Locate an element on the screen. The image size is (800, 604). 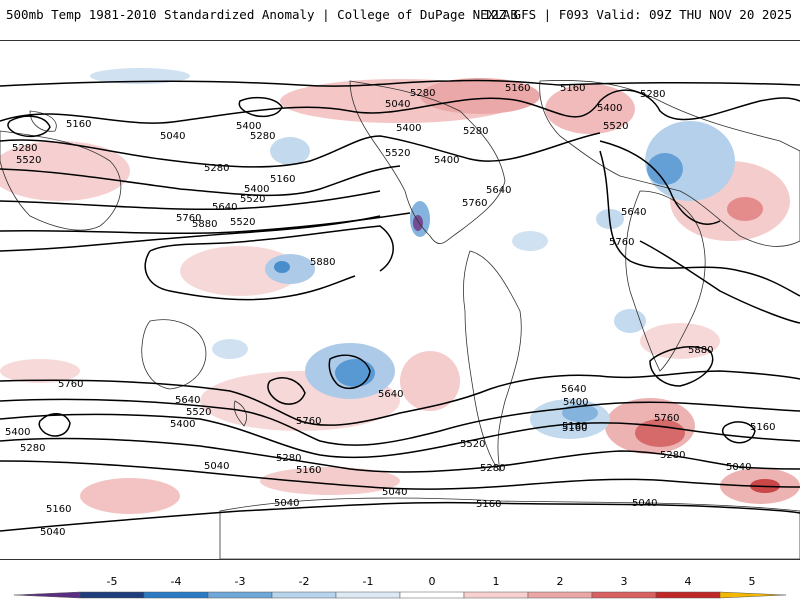
colorbar-svg: -5 -4 -3 -2 -1 0 1 2 3 4 5 is located at coordinates (400, 587).